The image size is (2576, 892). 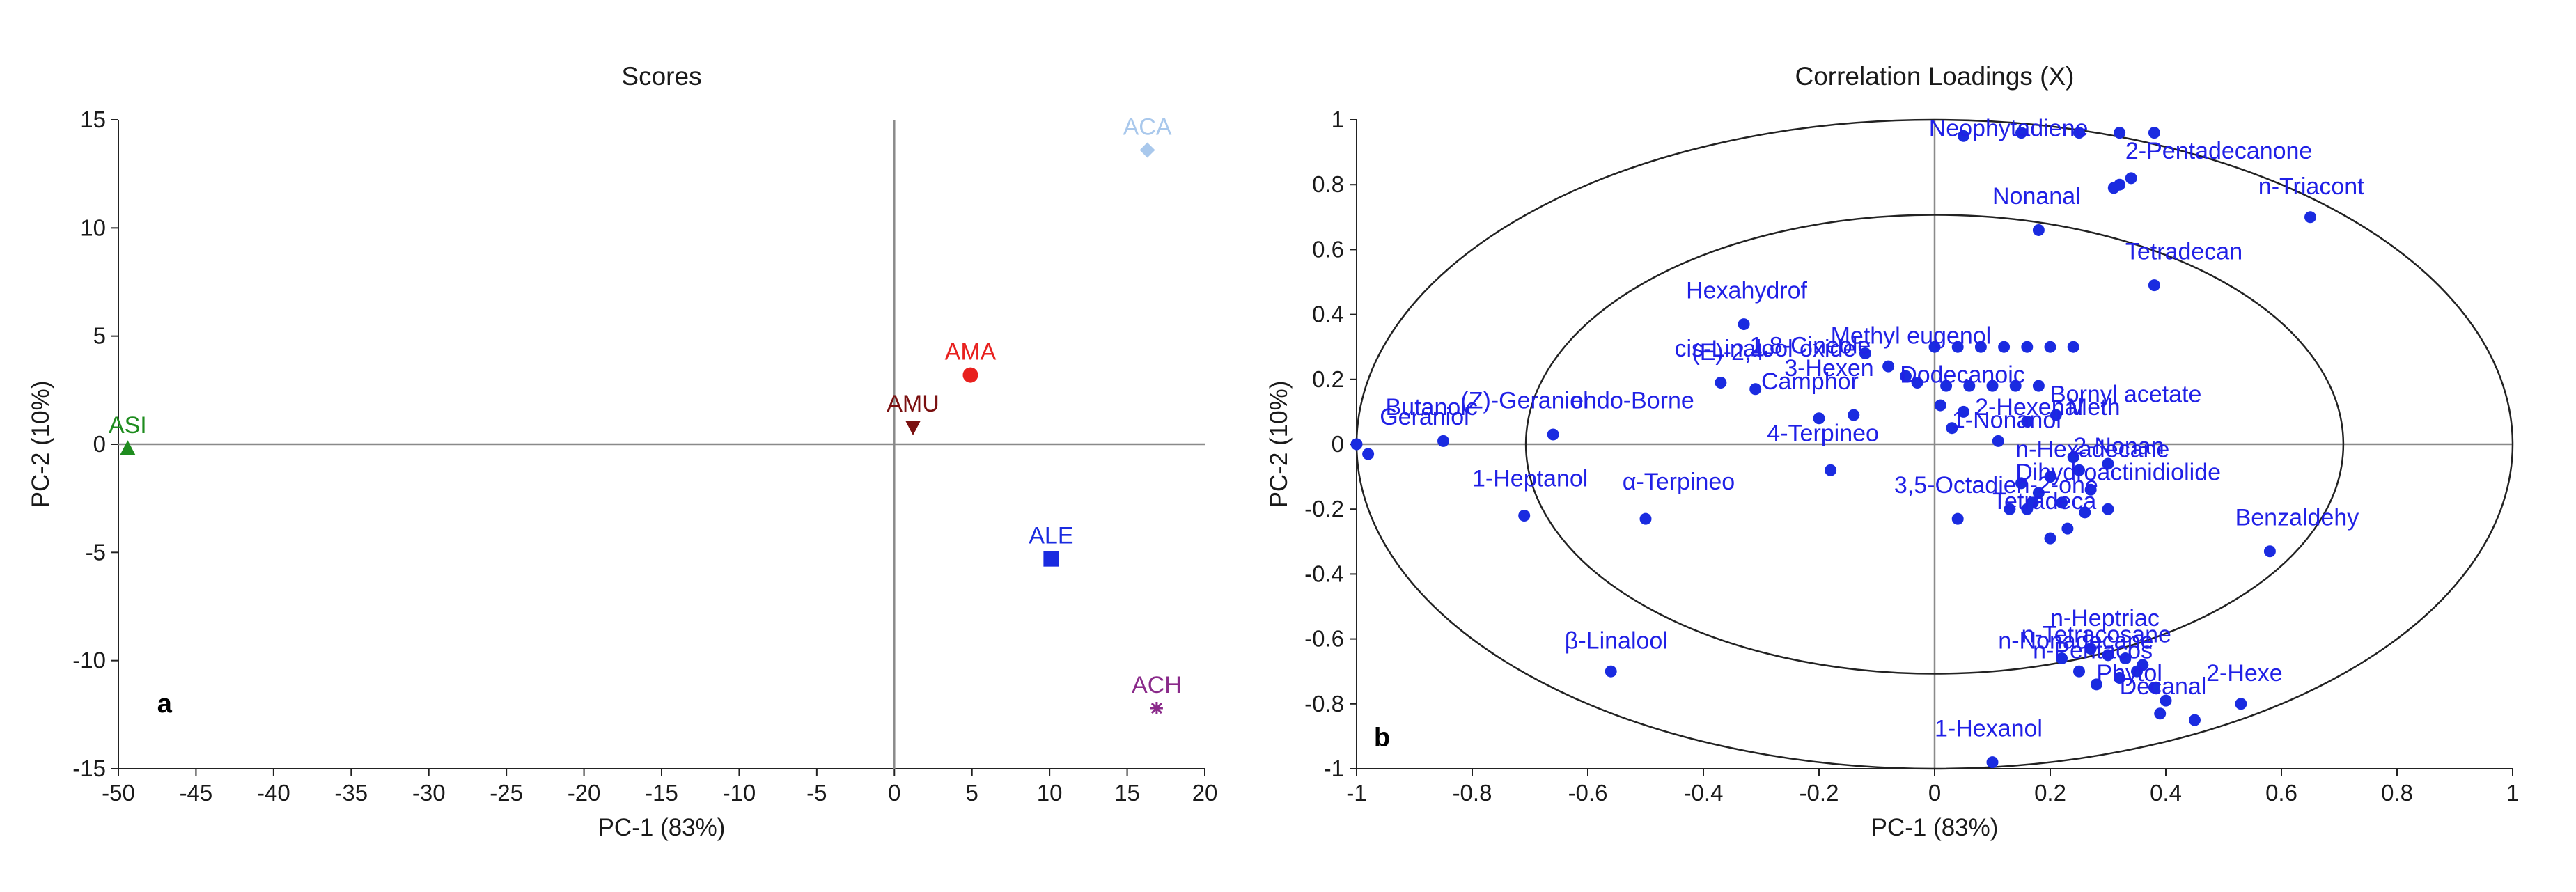 I want to click on x-tick-label: 20, so click(x=1205, y=793).